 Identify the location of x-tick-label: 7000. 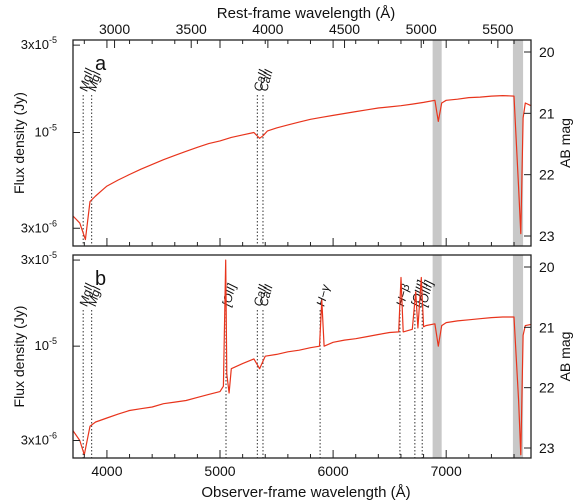
(446, 471).